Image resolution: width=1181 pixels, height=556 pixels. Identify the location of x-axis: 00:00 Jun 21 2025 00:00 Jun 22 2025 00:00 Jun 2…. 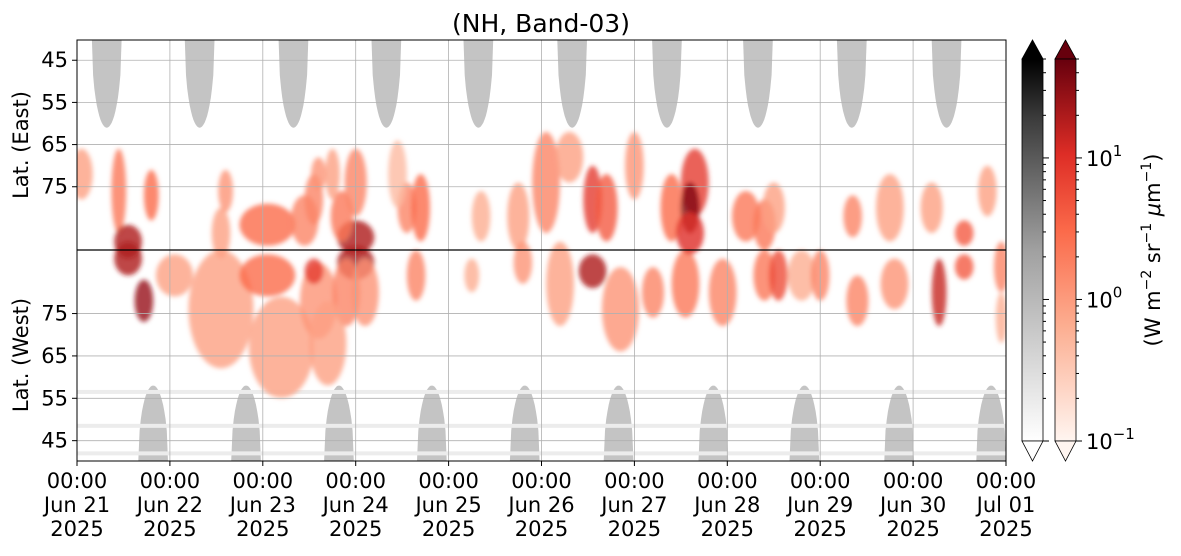
(539, 501).